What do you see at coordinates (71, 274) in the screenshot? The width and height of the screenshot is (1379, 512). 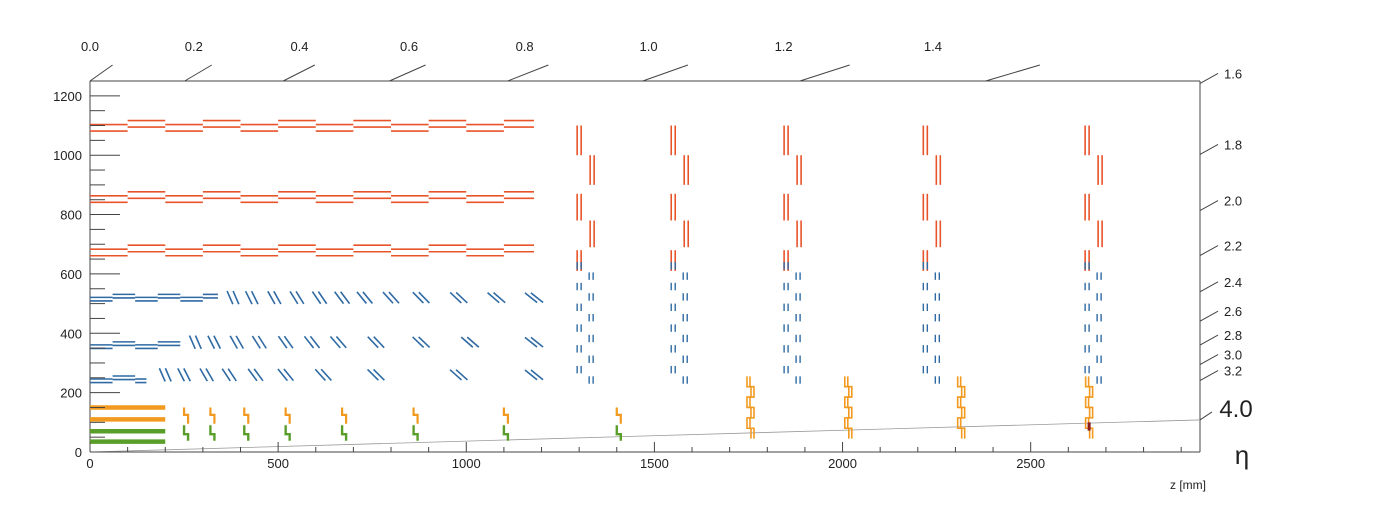 I see `y-tick-label: 600` at bounding box center [71, 274].